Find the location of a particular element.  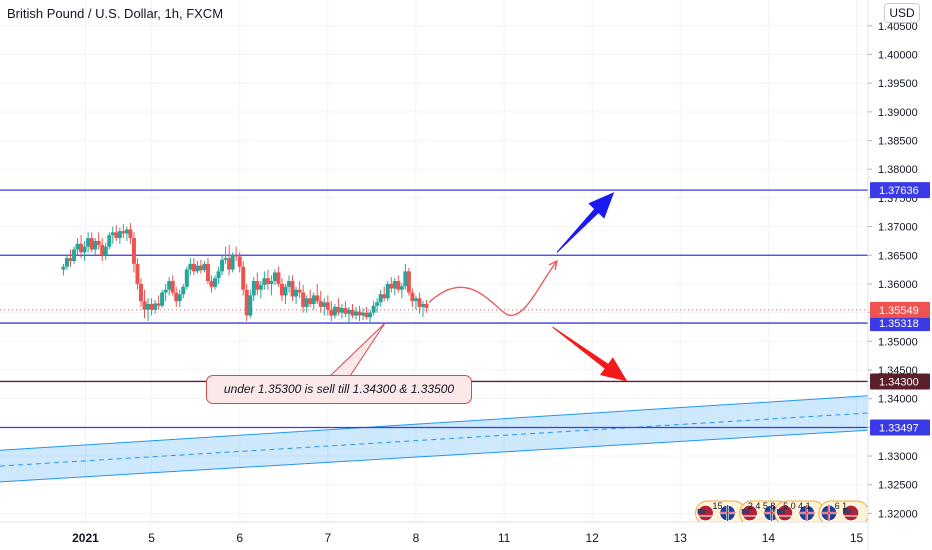

event-marker-group: 6 1 is located at coordinates (844, 513).